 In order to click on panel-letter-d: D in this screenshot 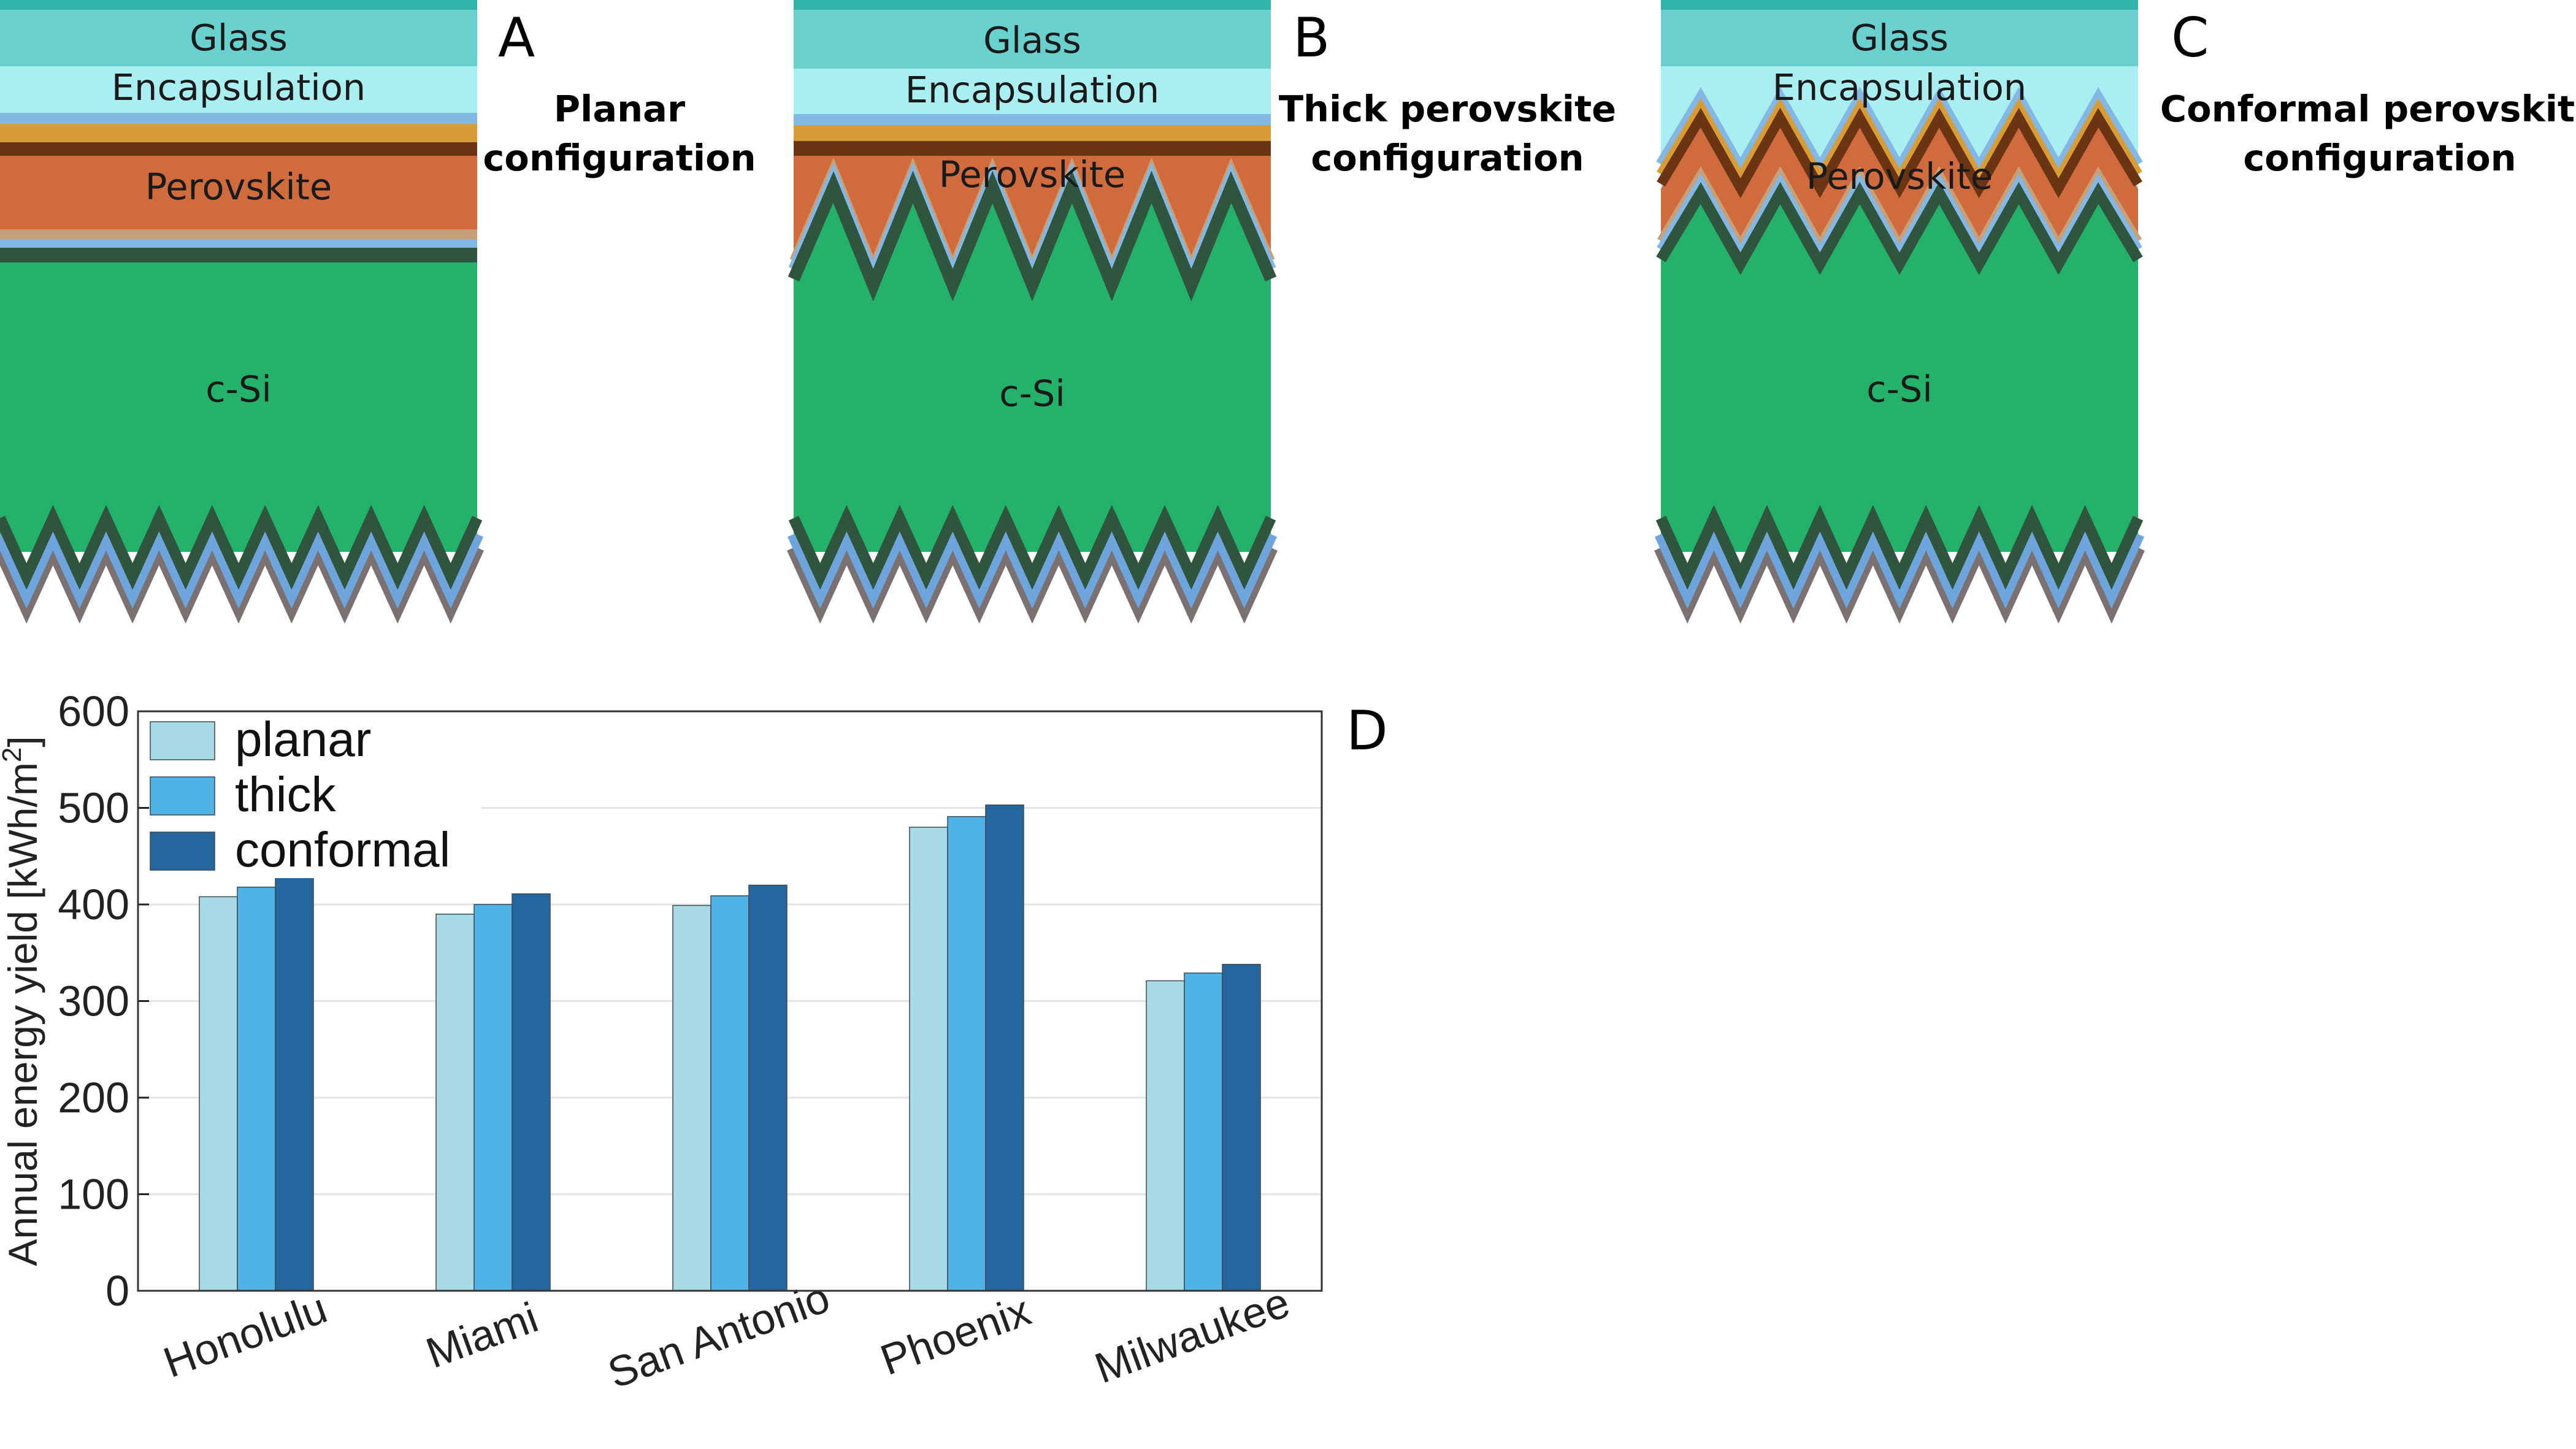, I will do `click(1367, 730)`.